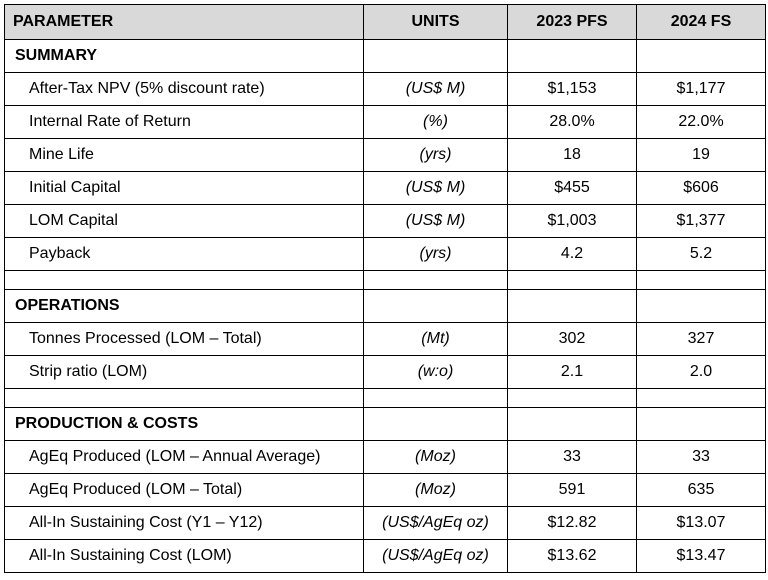 This screenshot has height=580, width=768. What do you see at coordinates (184, 490) in the screenshot?
I see `parameter-cell: AgEq Produced (LOM – Total)` at bounding box center [184, 490].